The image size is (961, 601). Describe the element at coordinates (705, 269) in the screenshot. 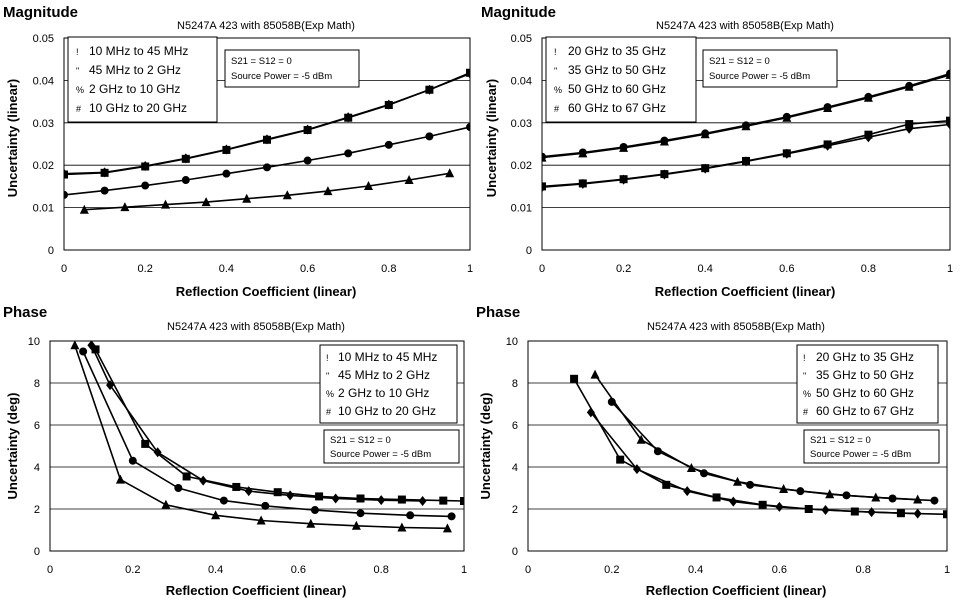

I see `x-tick-label: 0.4` at that location.